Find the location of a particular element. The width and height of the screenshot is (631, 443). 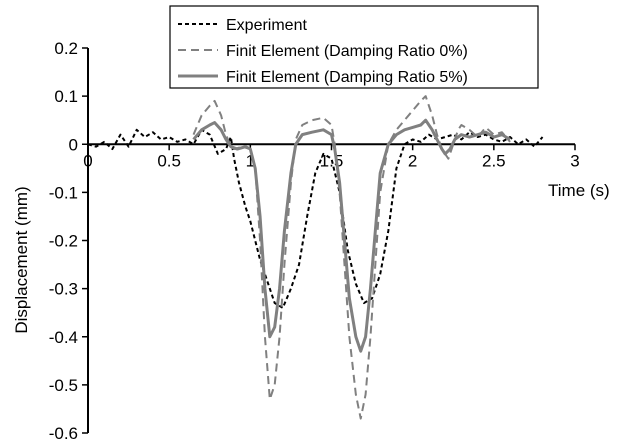

legend-box is located at coordinates (354, 47).